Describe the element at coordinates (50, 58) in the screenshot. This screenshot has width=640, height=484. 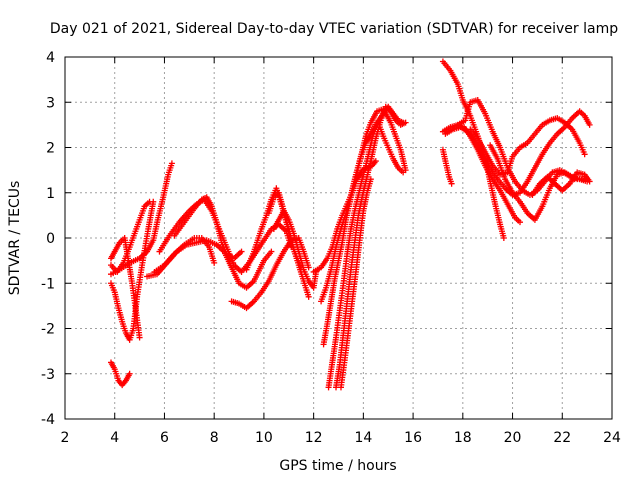
I see `y-tick-label: 4` at that location.